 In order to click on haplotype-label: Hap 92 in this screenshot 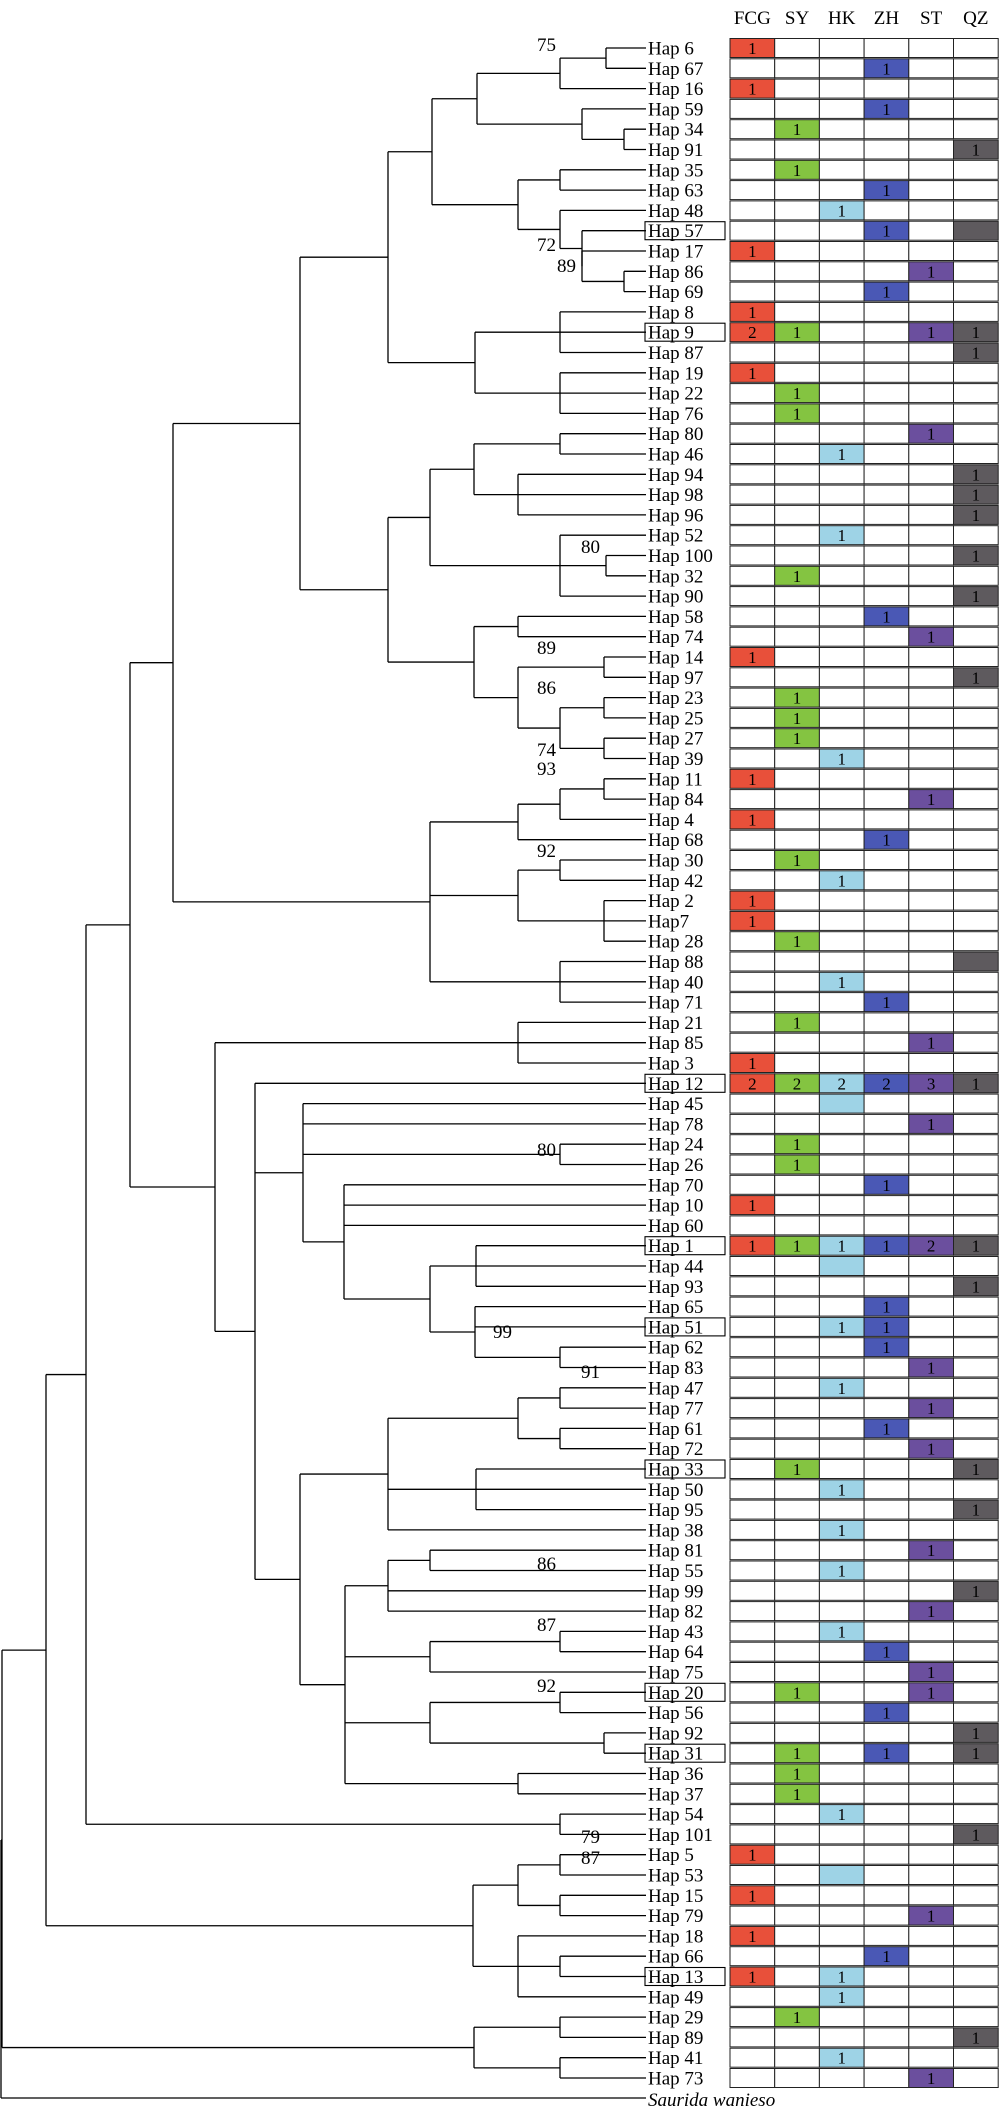, I will do `click(675, 1733)`.